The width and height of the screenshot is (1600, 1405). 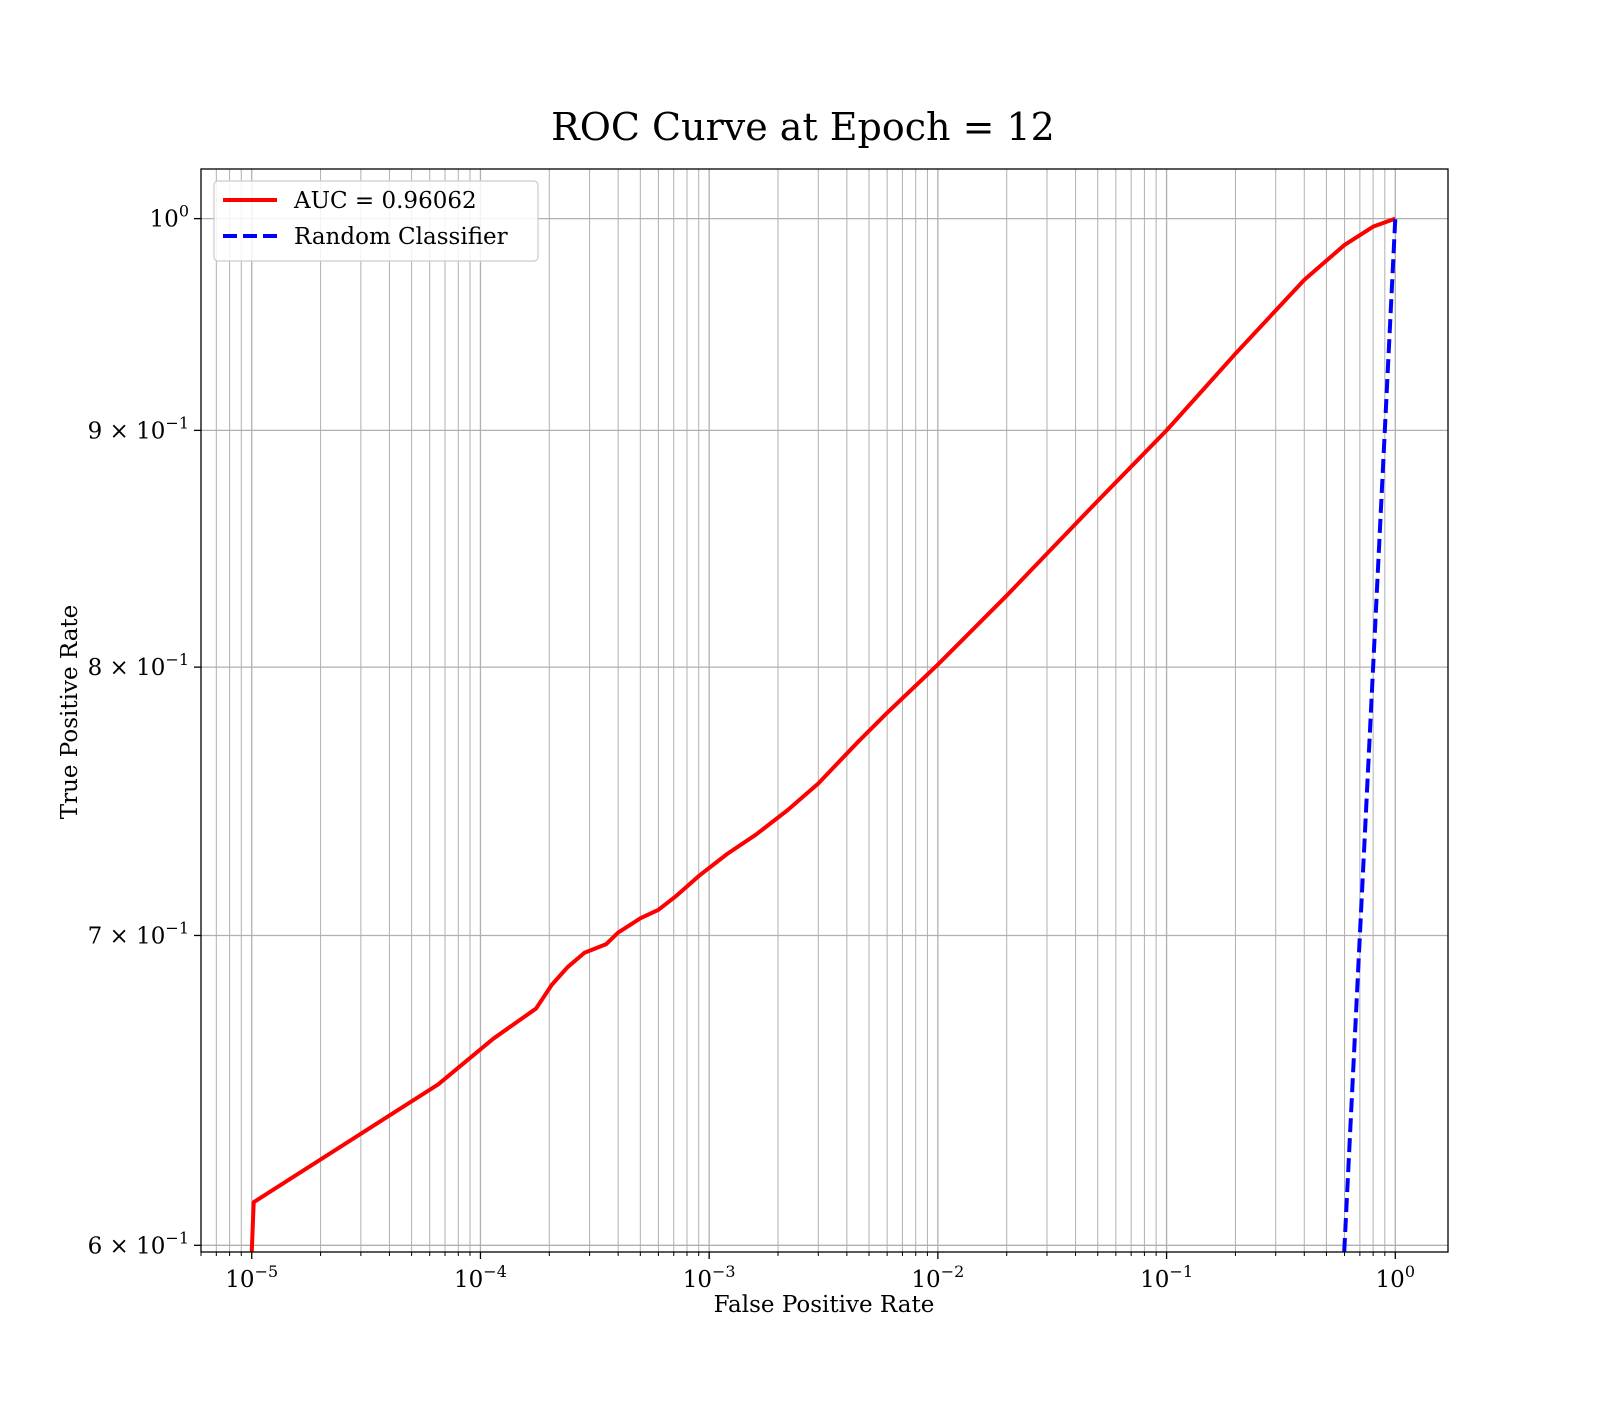 I want to click on y-tick-label: 8 × 10⁻¹, so click(x=138, y=665).